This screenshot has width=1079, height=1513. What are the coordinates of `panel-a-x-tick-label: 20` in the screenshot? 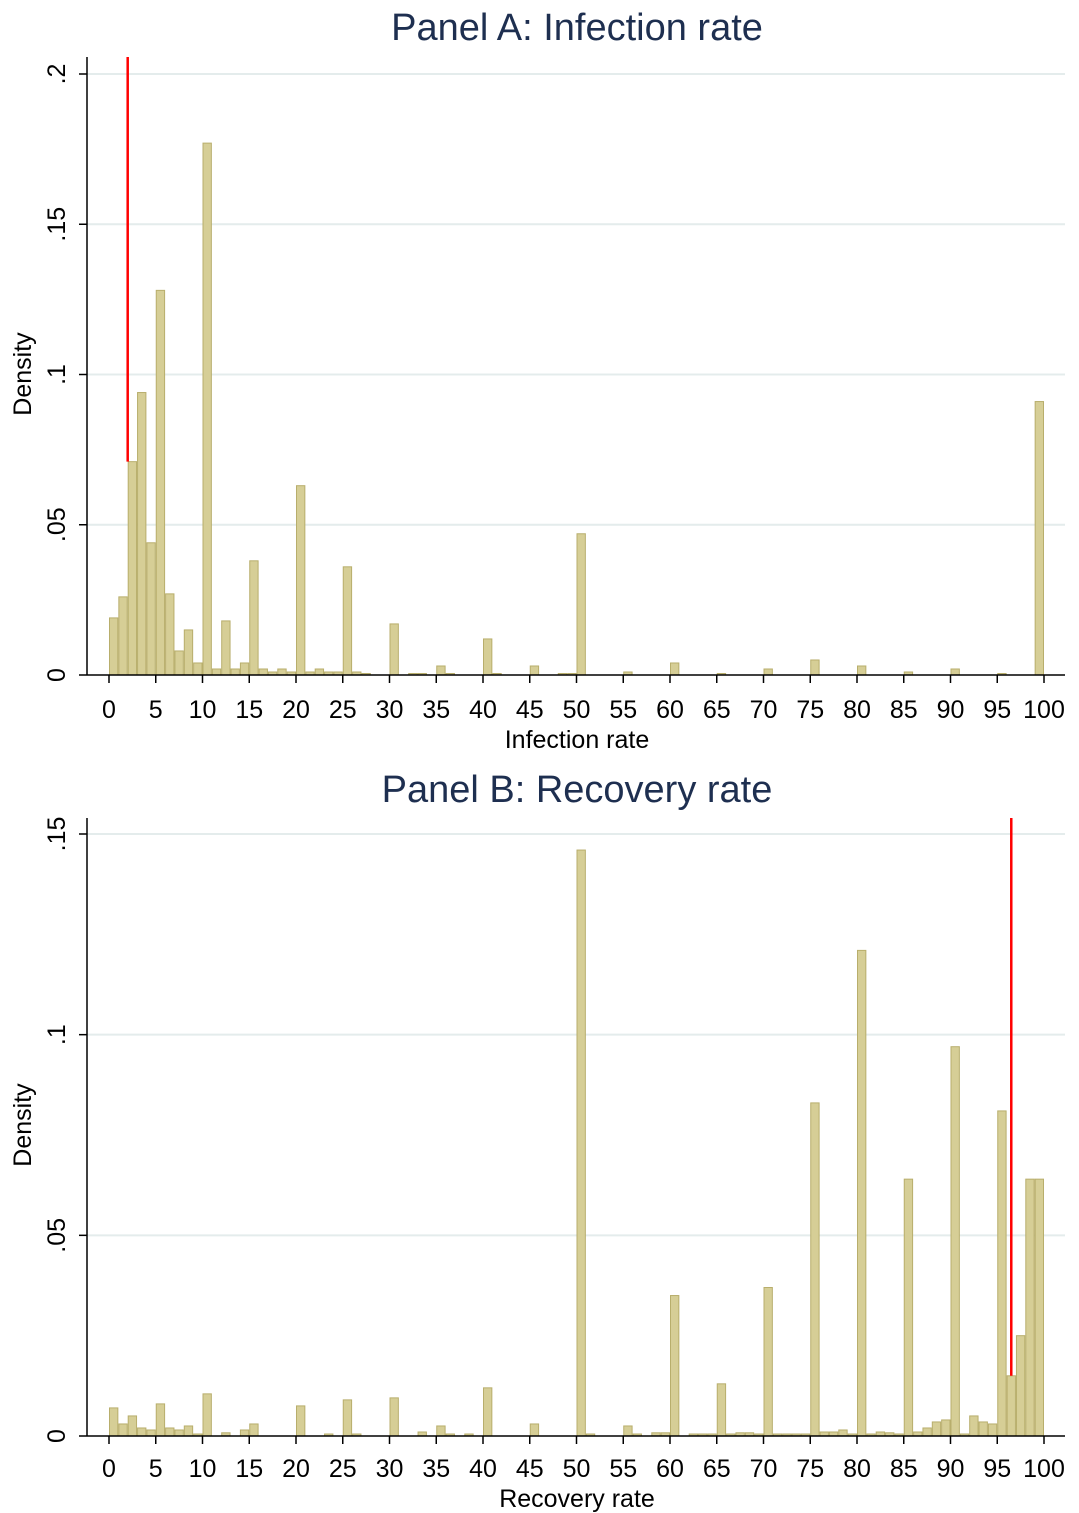 It's located at (296, 710).